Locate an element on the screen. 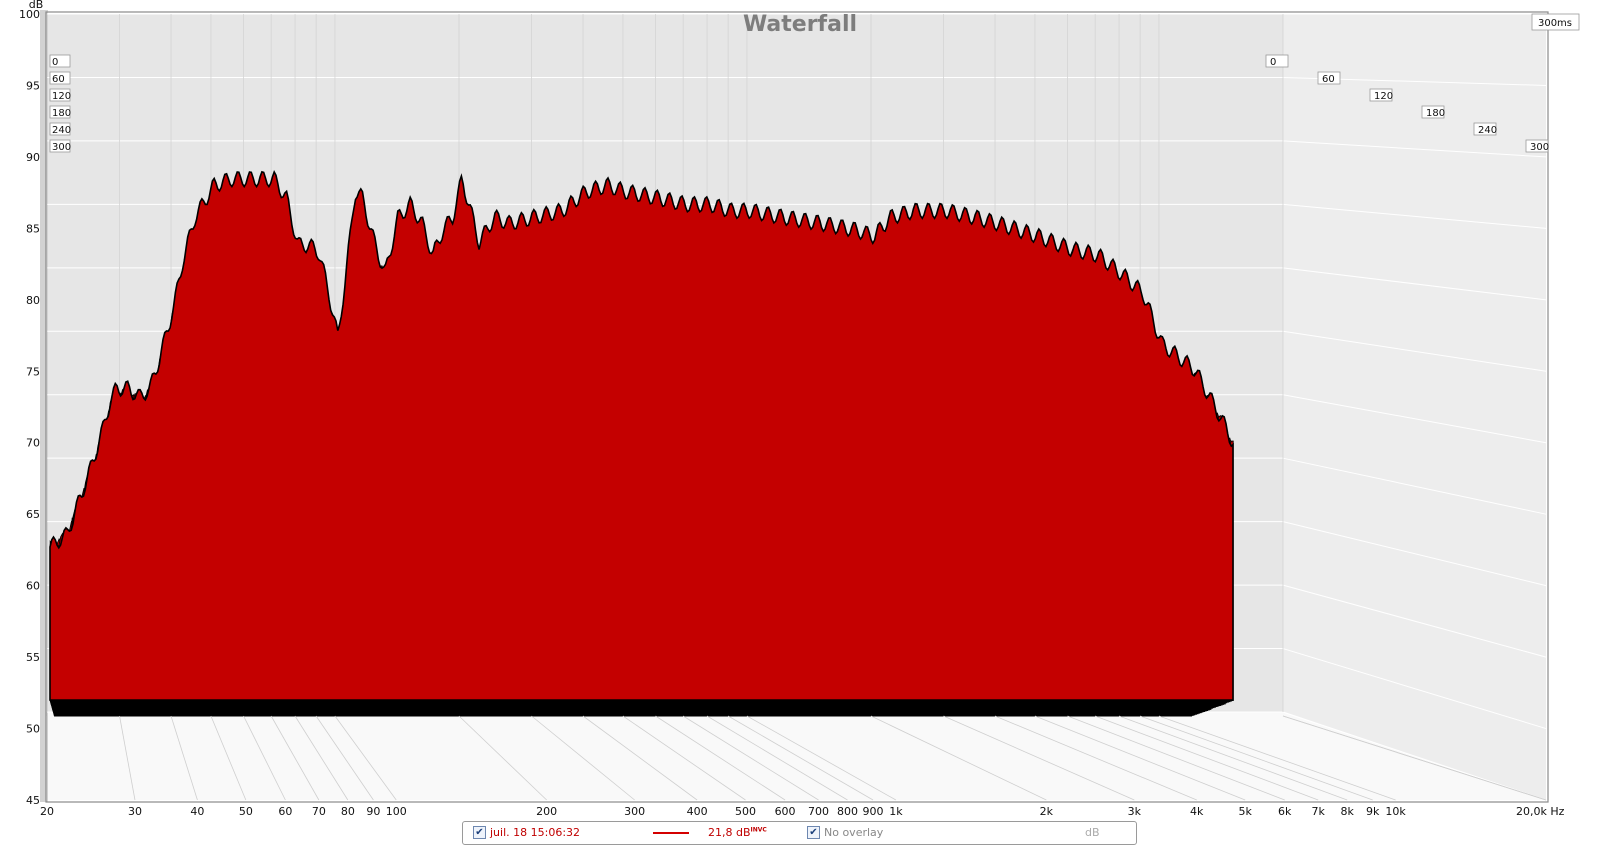 This screenshot has width=1600, height=863. time-axis-label-left: 60 is located at coordinates (60, 78).